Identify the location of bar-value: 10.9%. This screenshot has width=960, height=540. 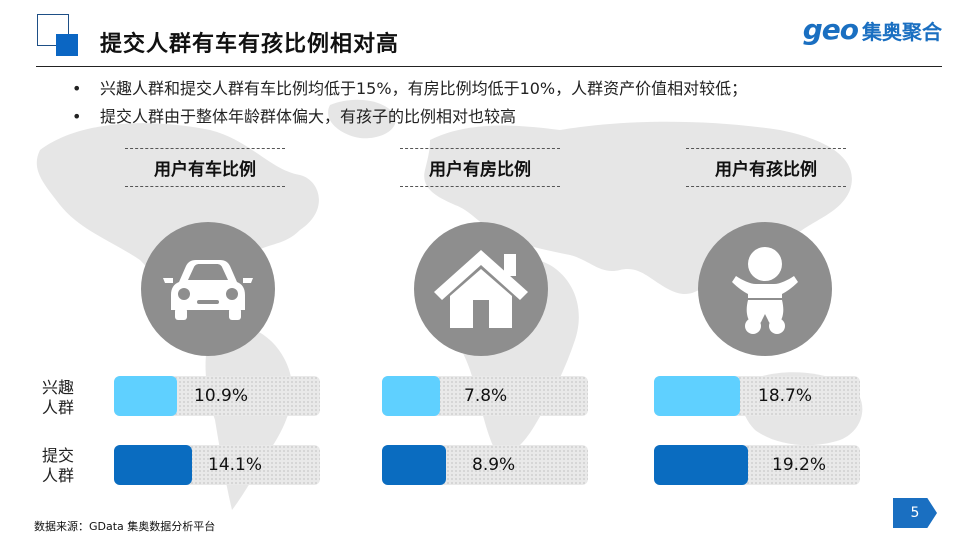
(221, 396).